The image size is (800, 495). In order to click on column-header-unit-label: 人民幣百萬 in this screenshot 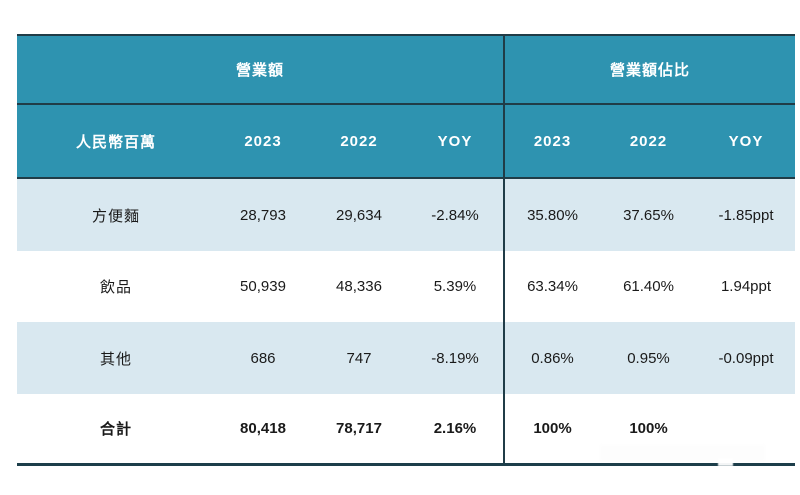, I will do `click(115, 142)`.